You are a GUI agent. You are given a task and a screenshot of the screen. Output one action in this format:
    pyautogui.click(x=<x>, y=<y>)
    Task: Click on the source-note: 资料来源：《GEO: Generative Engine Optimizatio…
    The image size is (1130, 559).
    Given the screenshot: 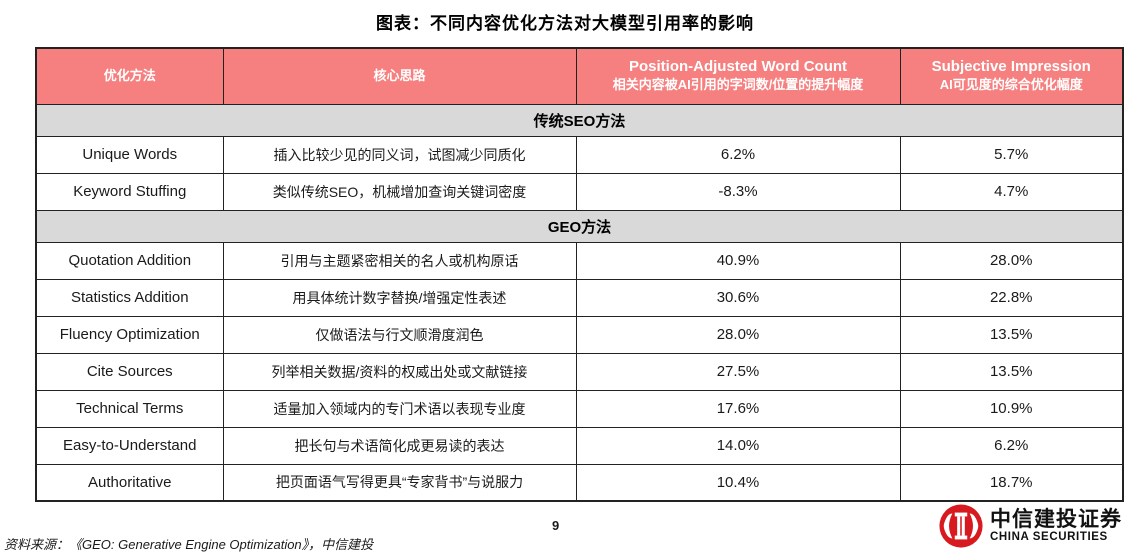 What is the action you would take?
    pyautogui.click(x=189, y=544)
    